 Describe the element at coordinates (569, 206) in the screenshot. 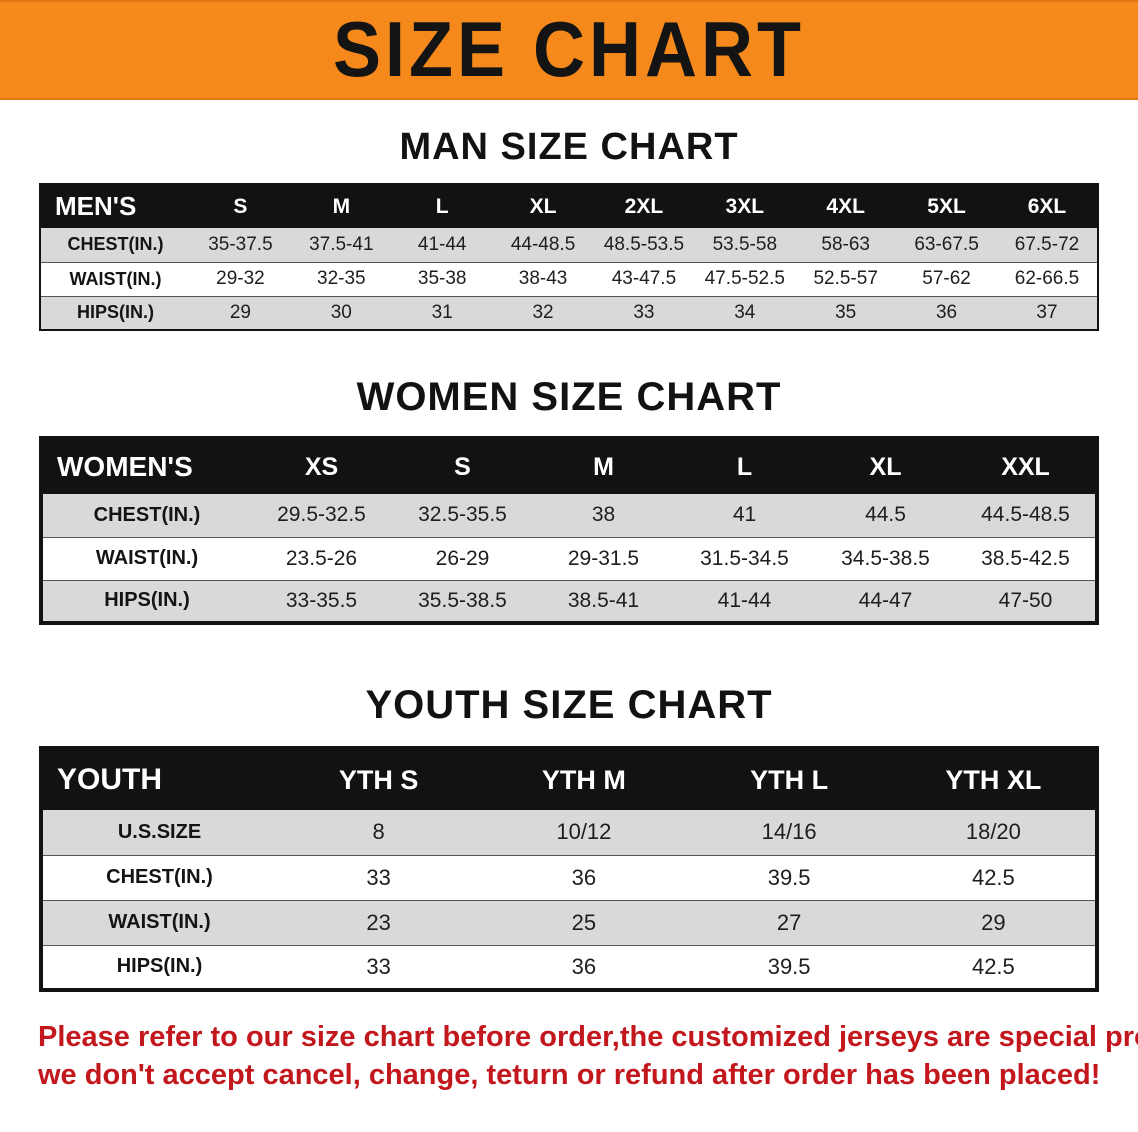

I see `men-table-header-row: MEN'S S M L XL 2XL 3XL 4XL 5XL 6XL` at that location.